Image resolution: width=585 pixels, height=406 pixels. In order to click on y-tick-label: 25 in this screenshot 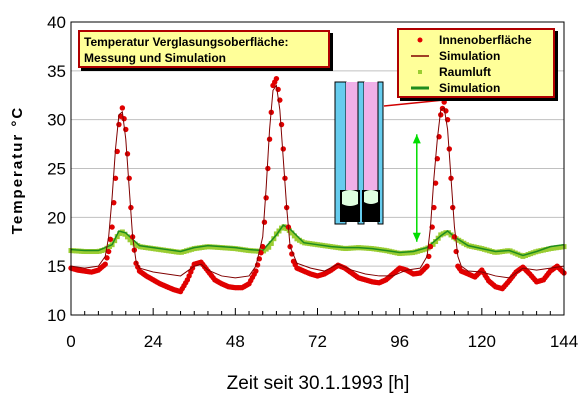, I will do `click(56, 169)`.